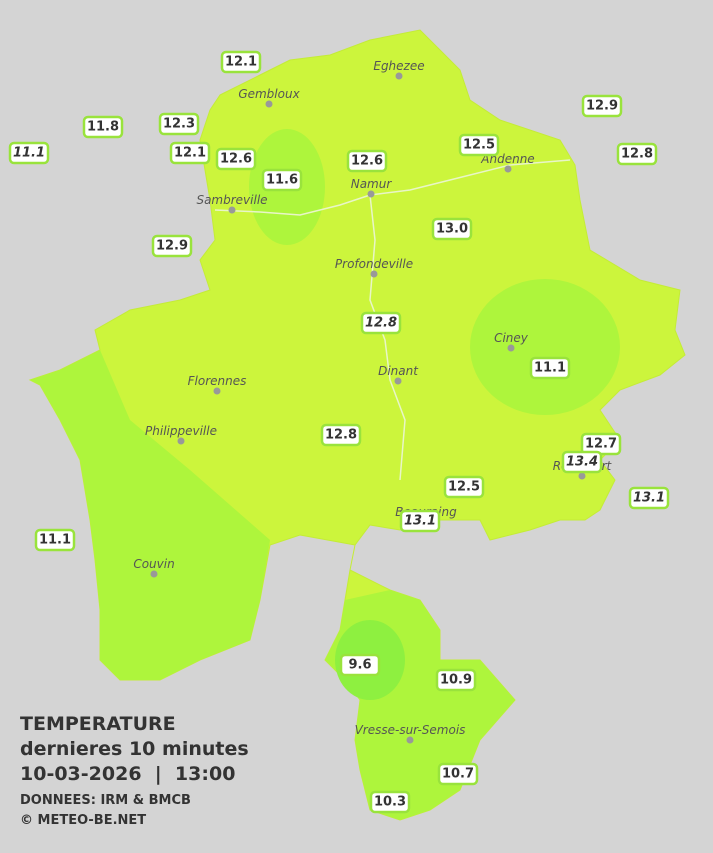 The image size is (713, 853). Describe the element at coordinates (398, 66) in the screenshot. I see `city-label: Eghezee` at that location.